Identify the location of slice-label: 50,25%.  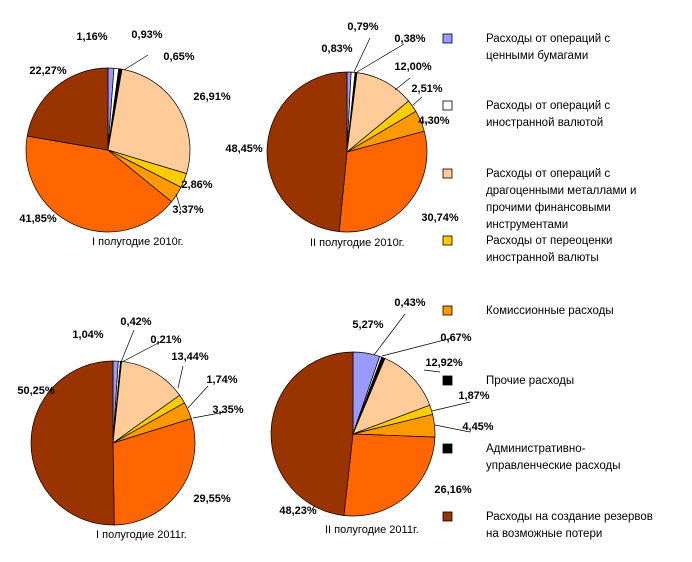
(36, 391).